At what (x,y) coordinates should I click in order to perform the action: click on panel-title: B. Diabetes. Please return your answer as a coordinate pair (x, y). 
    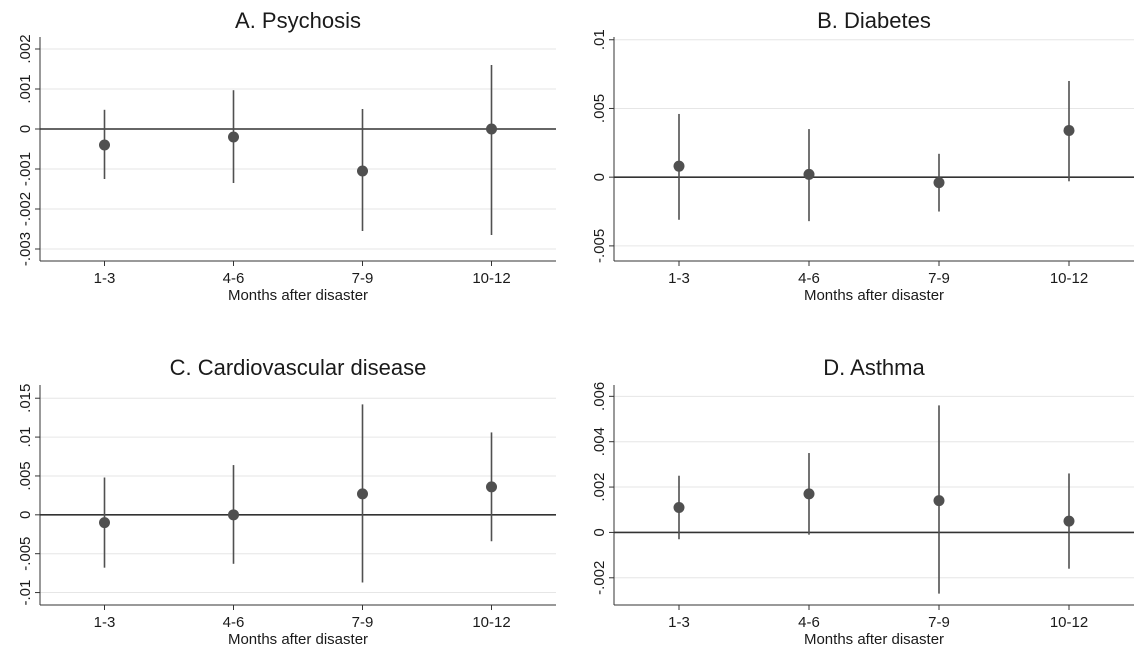
    Looking at the image, I should click on (874, 20).